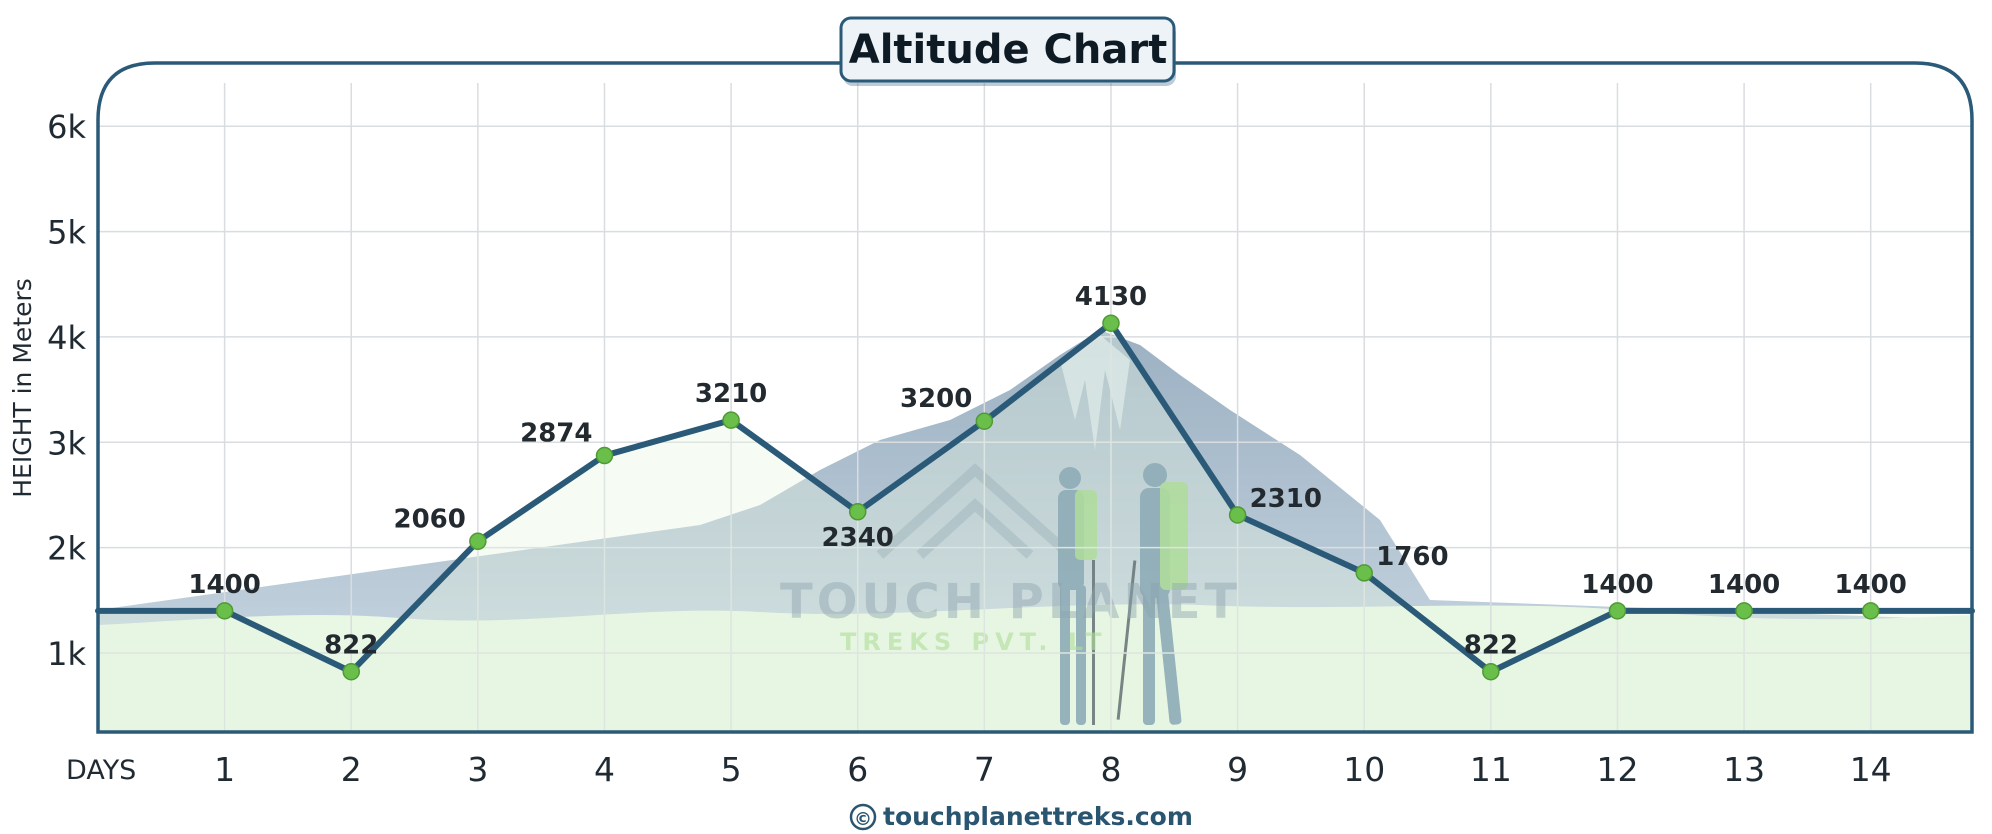 This screenshot has height=834, width=1992. Describe the element at coordinates (1617, 585) in the screenshot. I see `data-label-day-12: 1400` at that location.